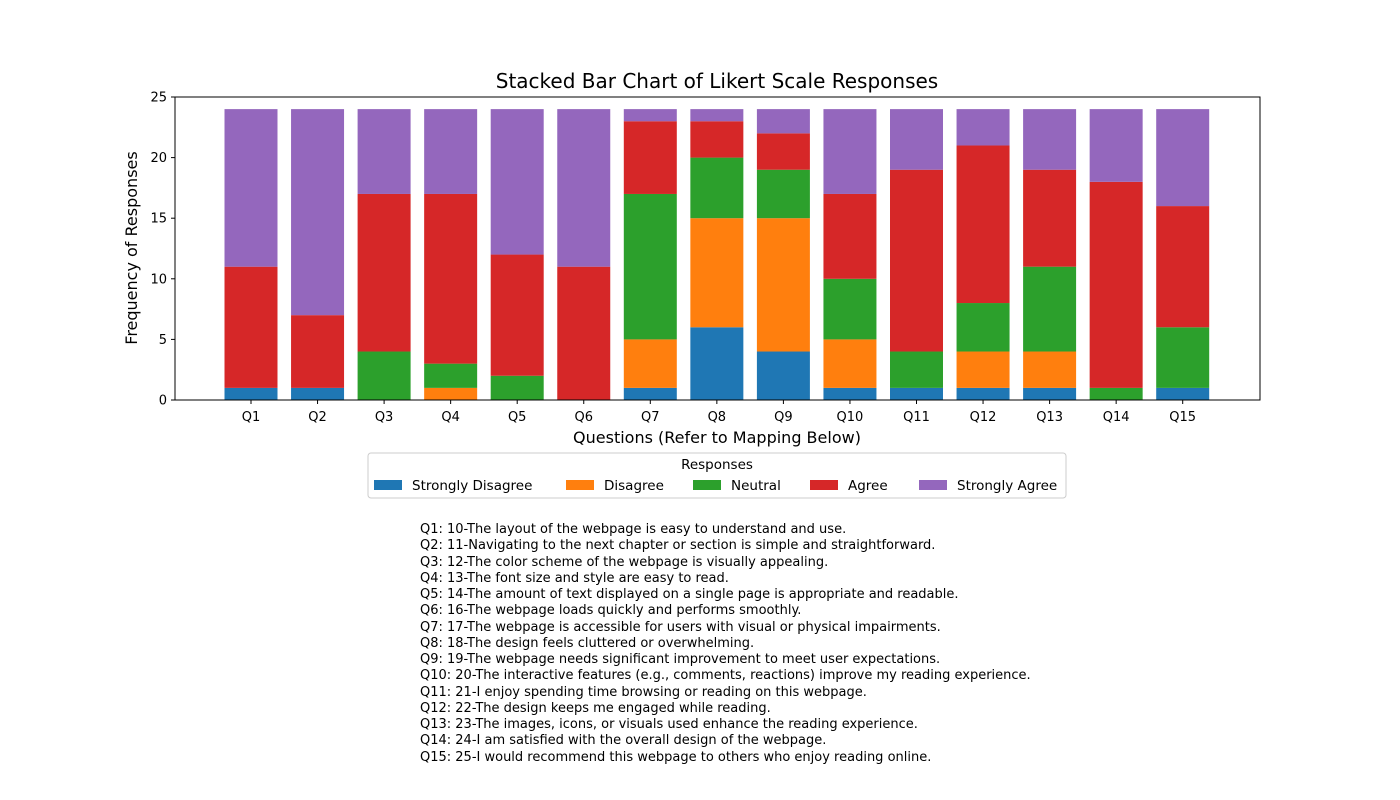 This screenshot has height=800, width=1400. I want to click on bar-segment-q5-neutral, so click(517, 387).